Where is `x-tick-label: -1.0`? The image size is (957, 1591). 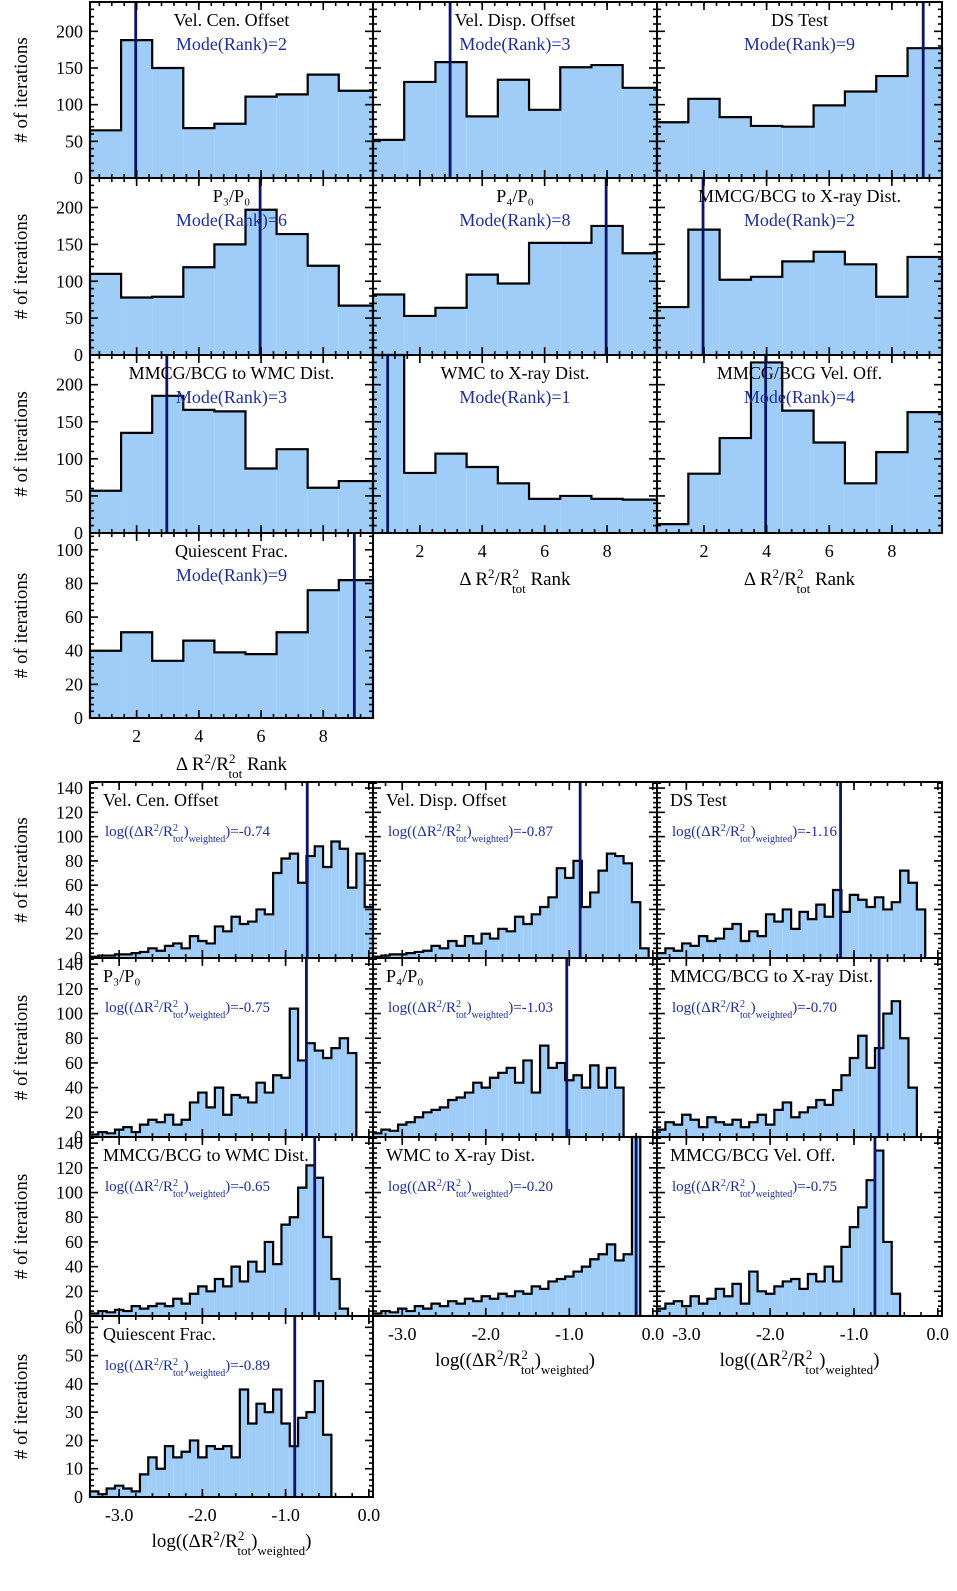 x-tick-label: -1.0 is located at coordinates (569, 1334).